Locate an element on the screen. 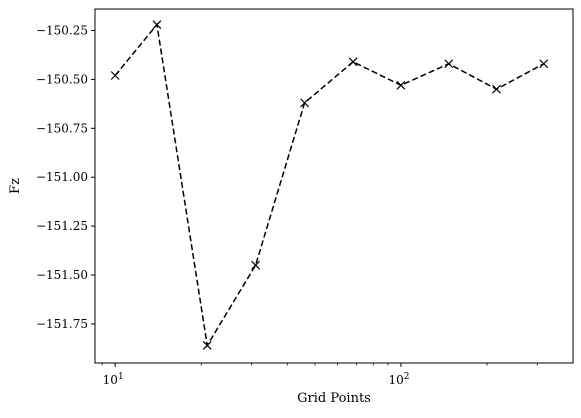  y-tick-label: −150.50 is located at coordinates (62, 79).